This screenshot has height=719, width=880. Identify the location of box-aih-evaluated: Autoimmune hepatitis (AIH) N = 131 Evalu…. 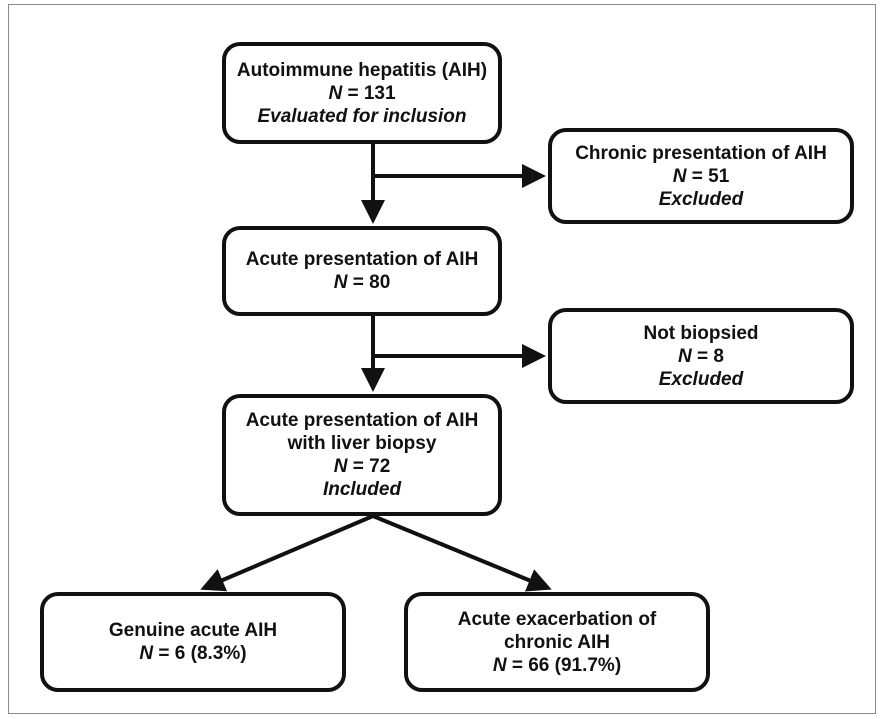
(362, 93).